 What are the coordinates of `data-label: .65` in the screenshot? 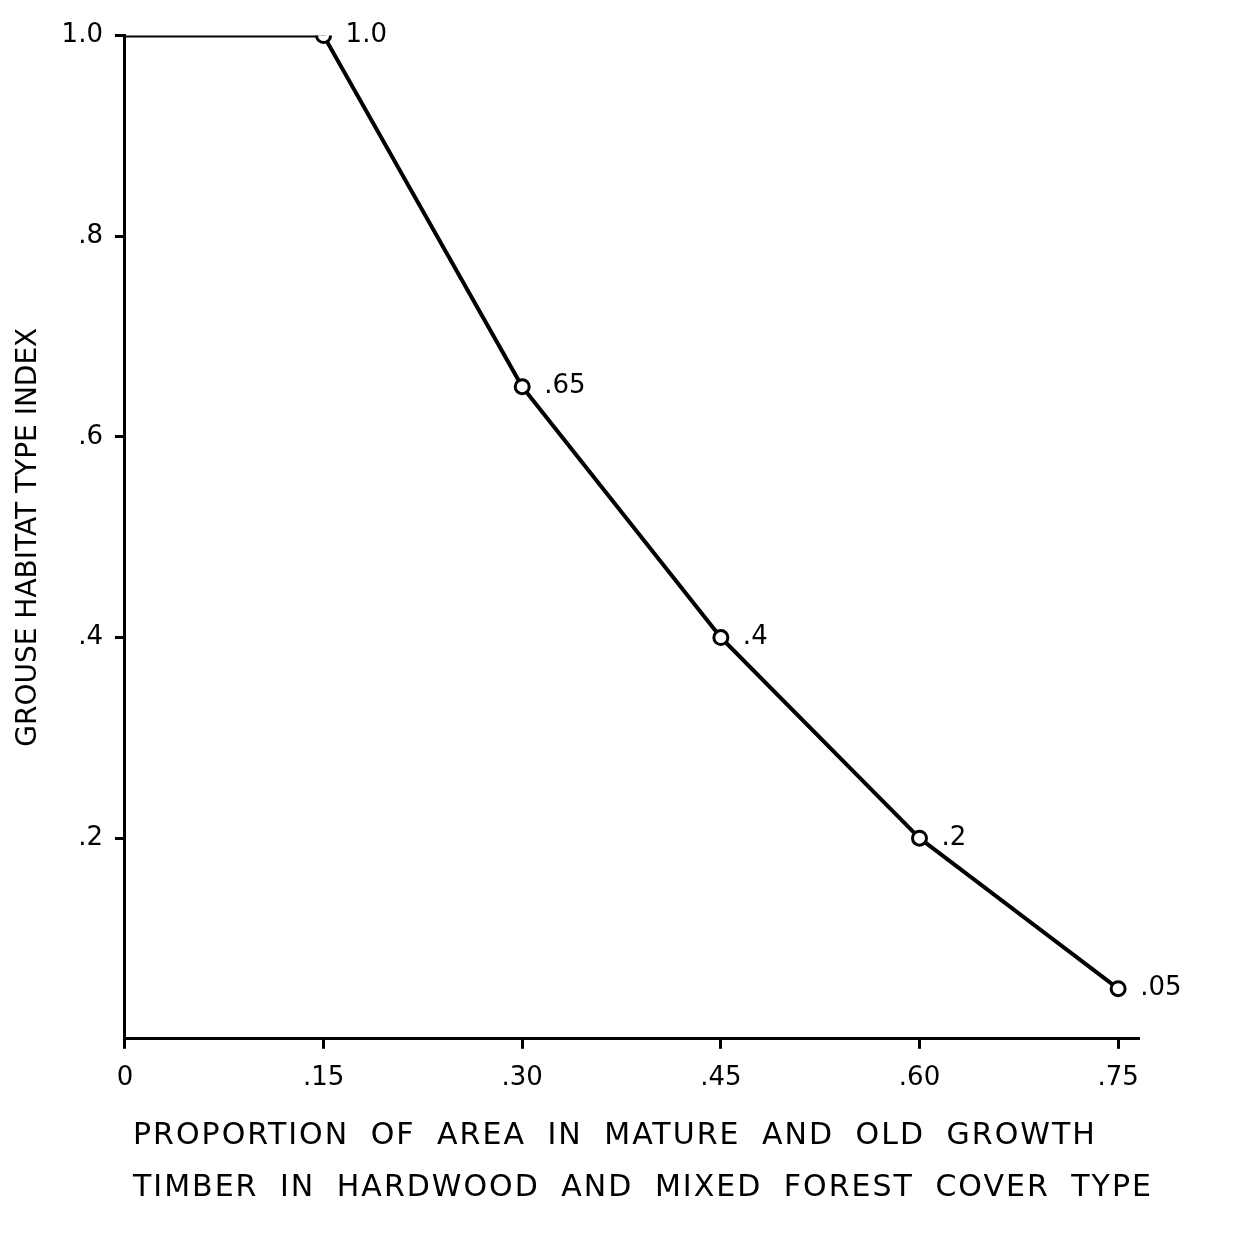 It's located at (565, 384).